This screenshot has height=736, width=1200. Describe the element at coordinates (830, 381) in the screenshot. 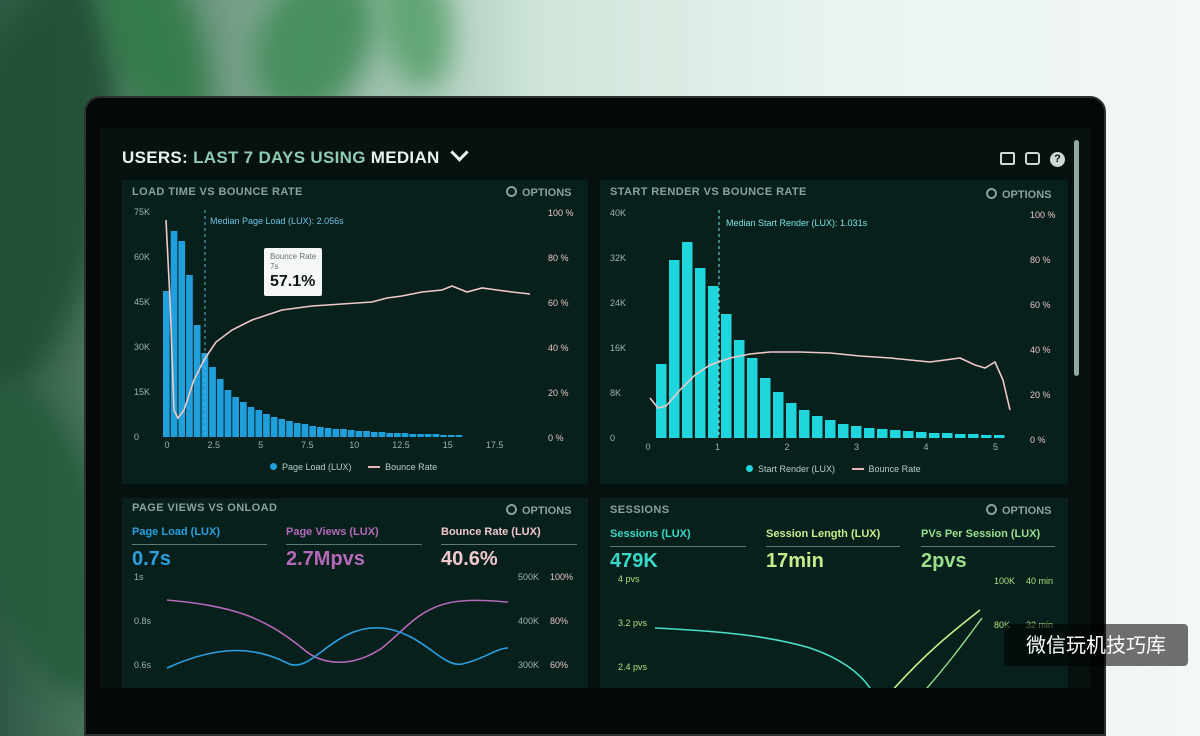

I see `bounce-rate-line` at that location.